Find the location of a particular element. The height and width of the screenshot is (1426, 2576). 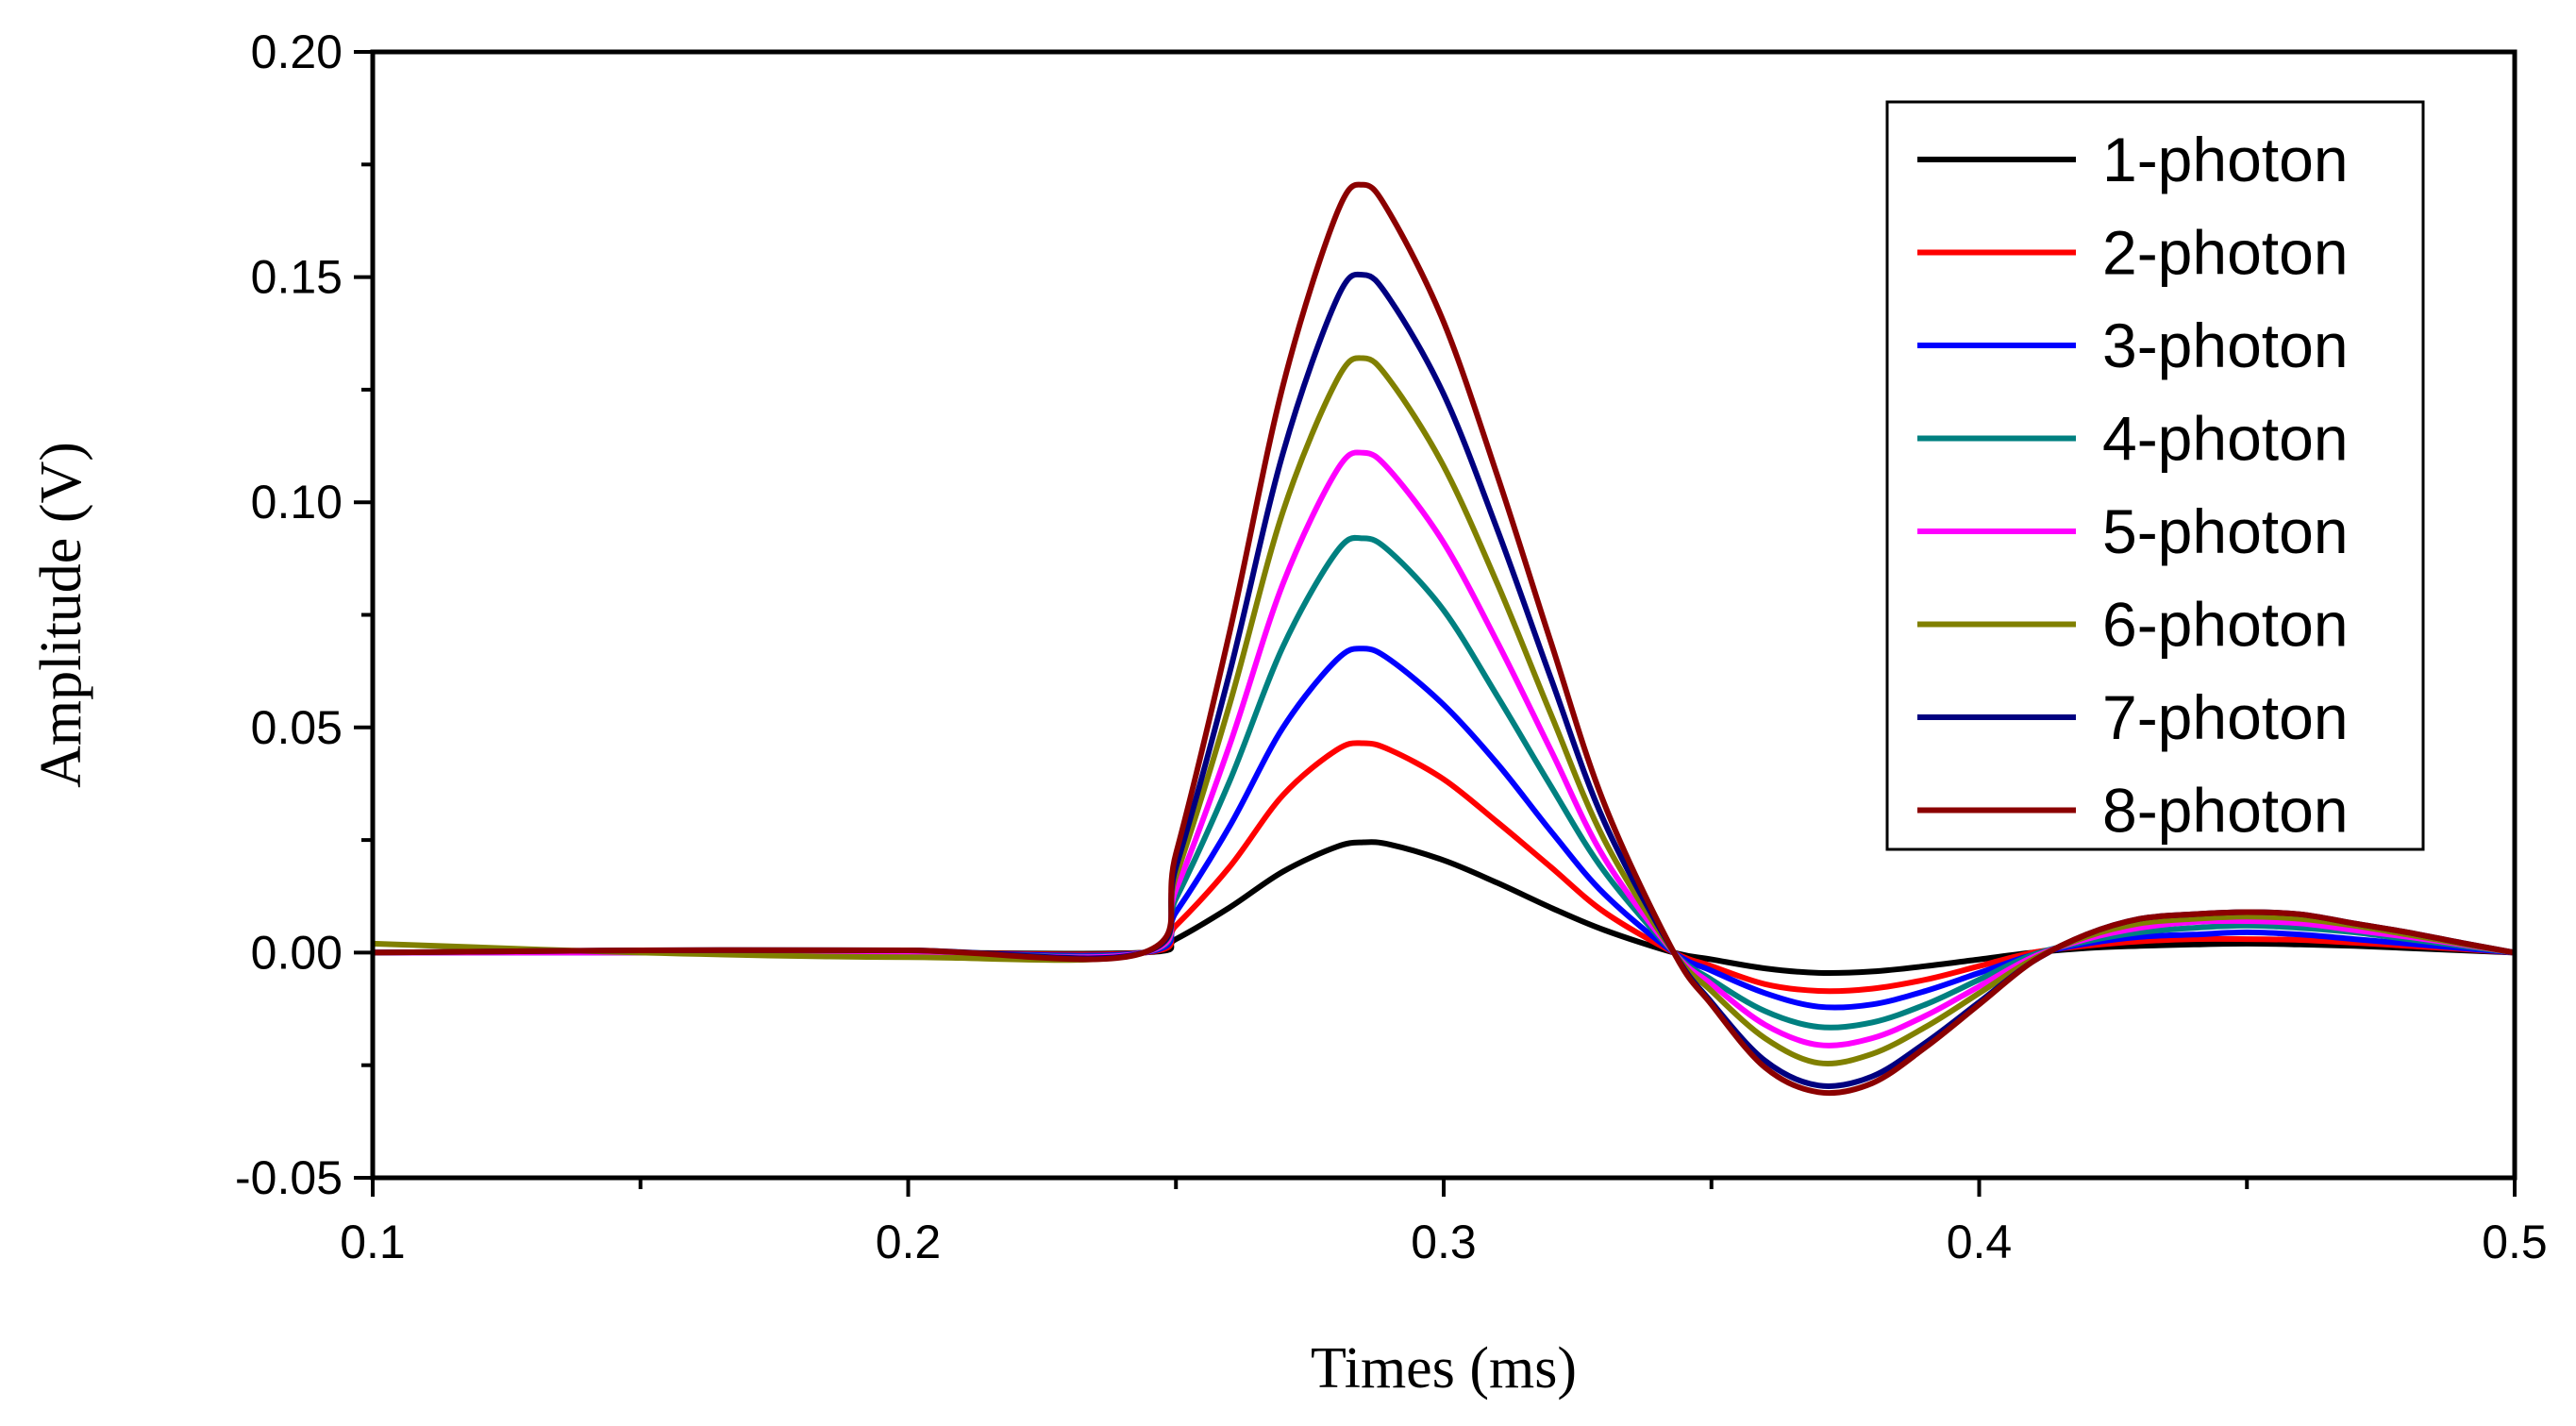

y-tick-label: 0.10 is located at coordinates (297, 502).